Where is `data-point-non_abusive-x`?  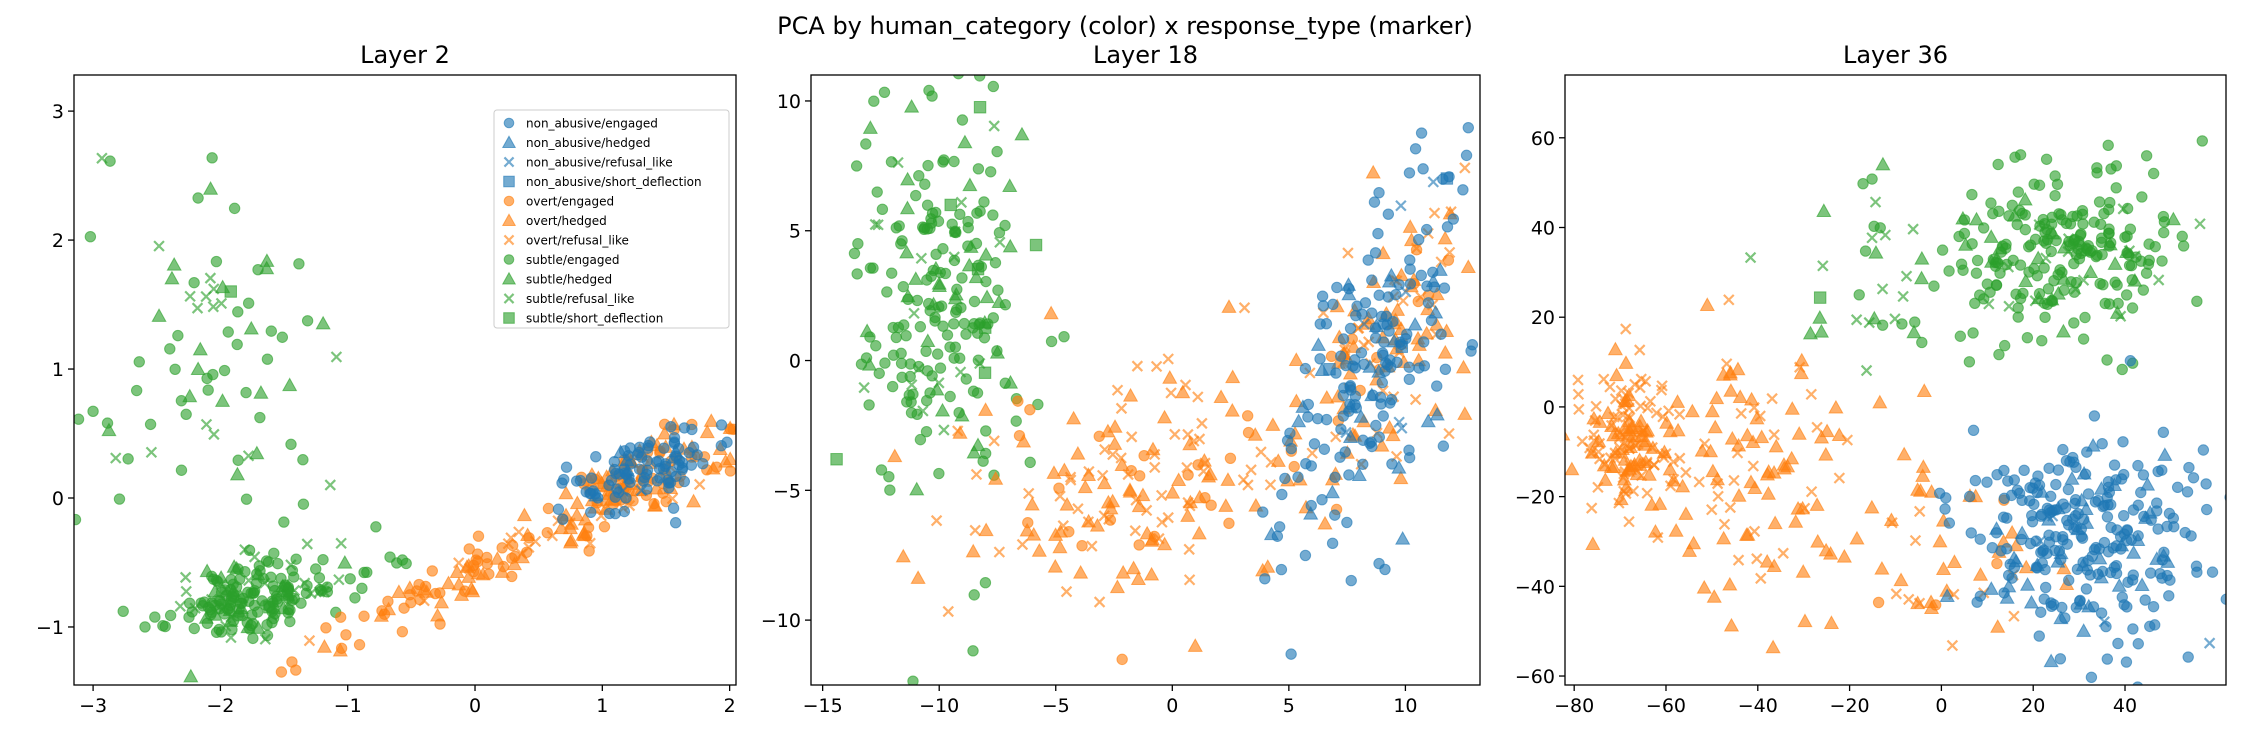 data-point-non_abusive-x is located at coordinates (1433, 182).